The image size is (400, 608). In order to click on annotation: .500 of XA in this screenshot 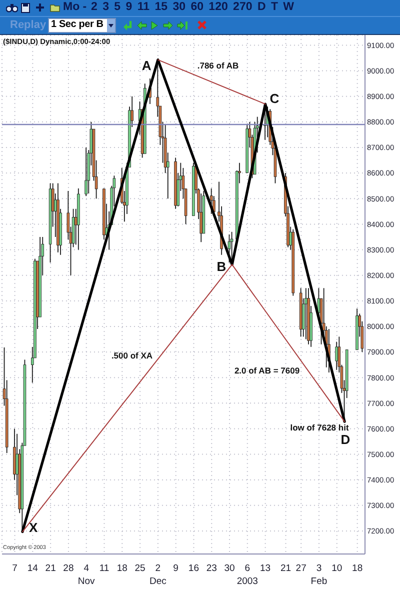, I will do `click(132, 355)`.